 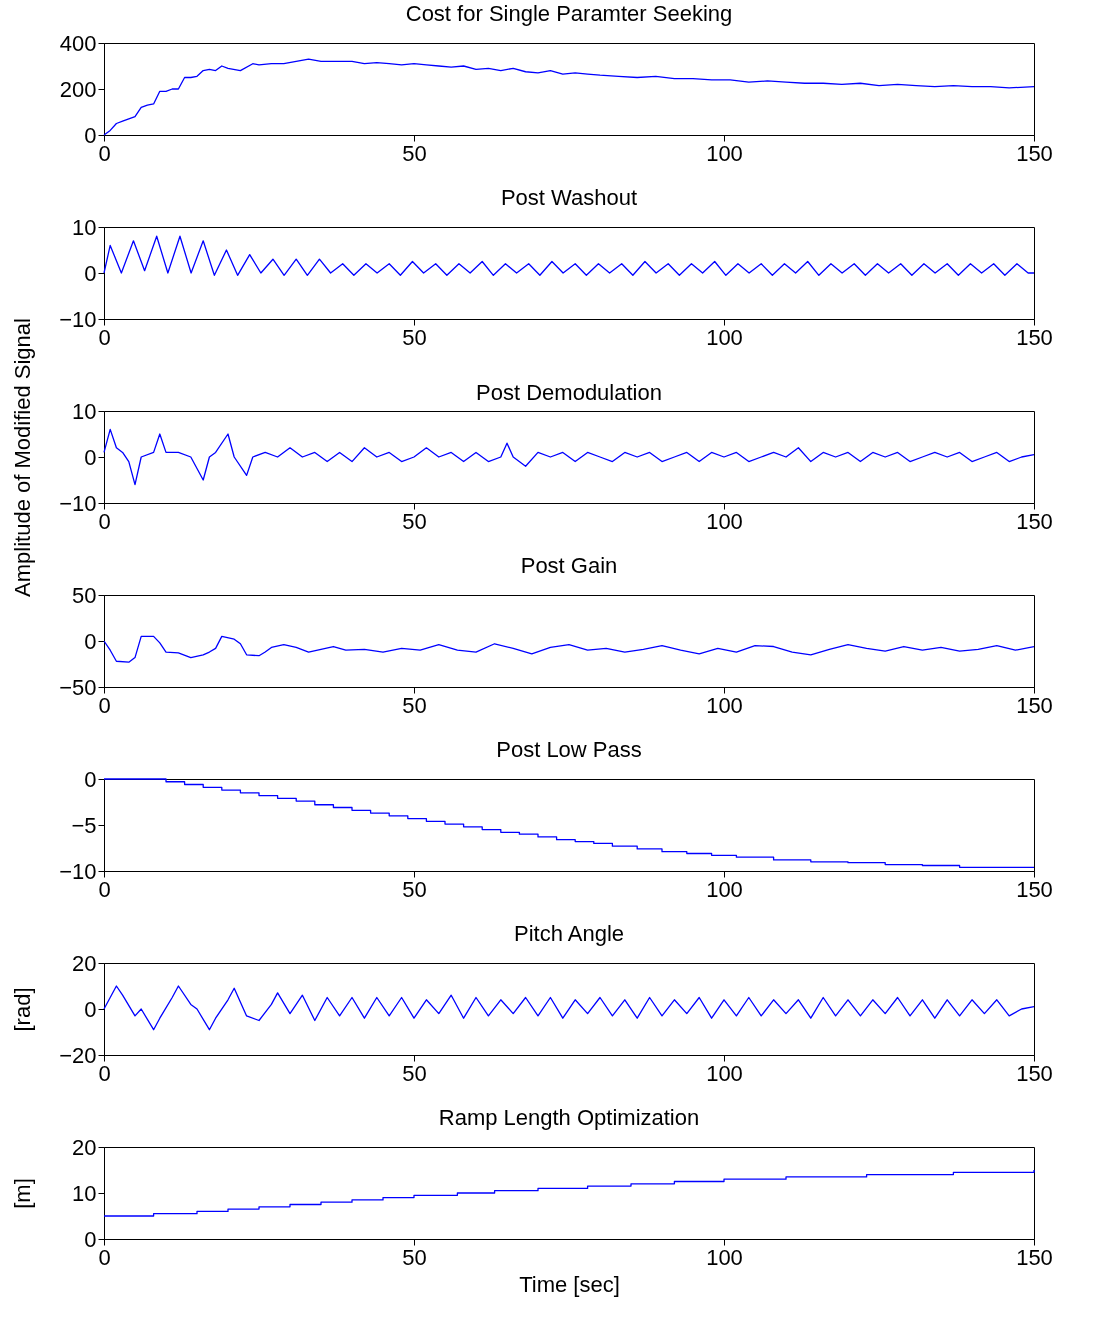 I want to click on chart-title: Ramp Length Optimization, so click(x=569, y=1117).